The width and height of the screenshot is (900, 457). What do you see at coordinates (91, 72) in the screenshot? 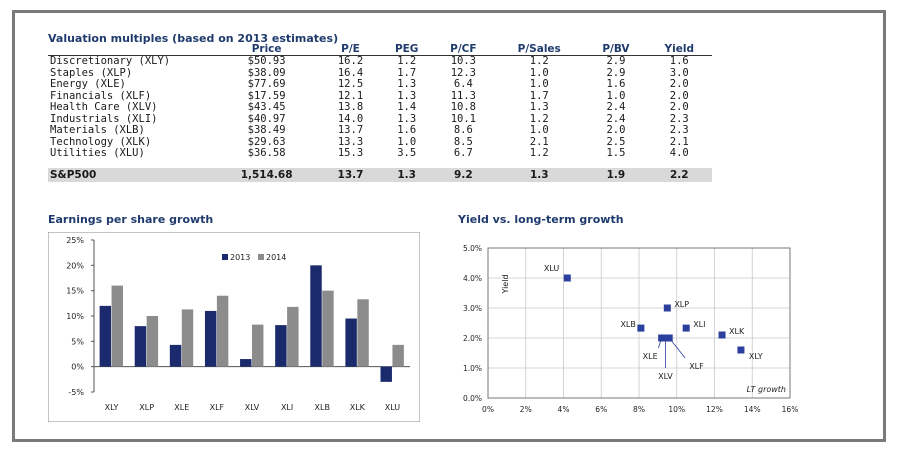
I see `sector-name: Staples (XLP)` at bounding box center [91, 72].